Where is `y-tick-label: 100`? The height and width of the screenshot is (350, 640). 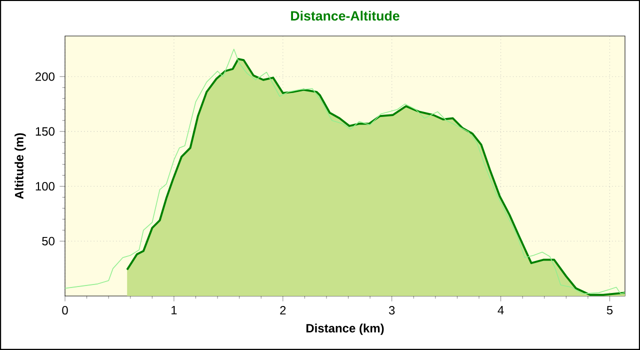 y-tick-label: 100 is located at coordinates (45, 186).